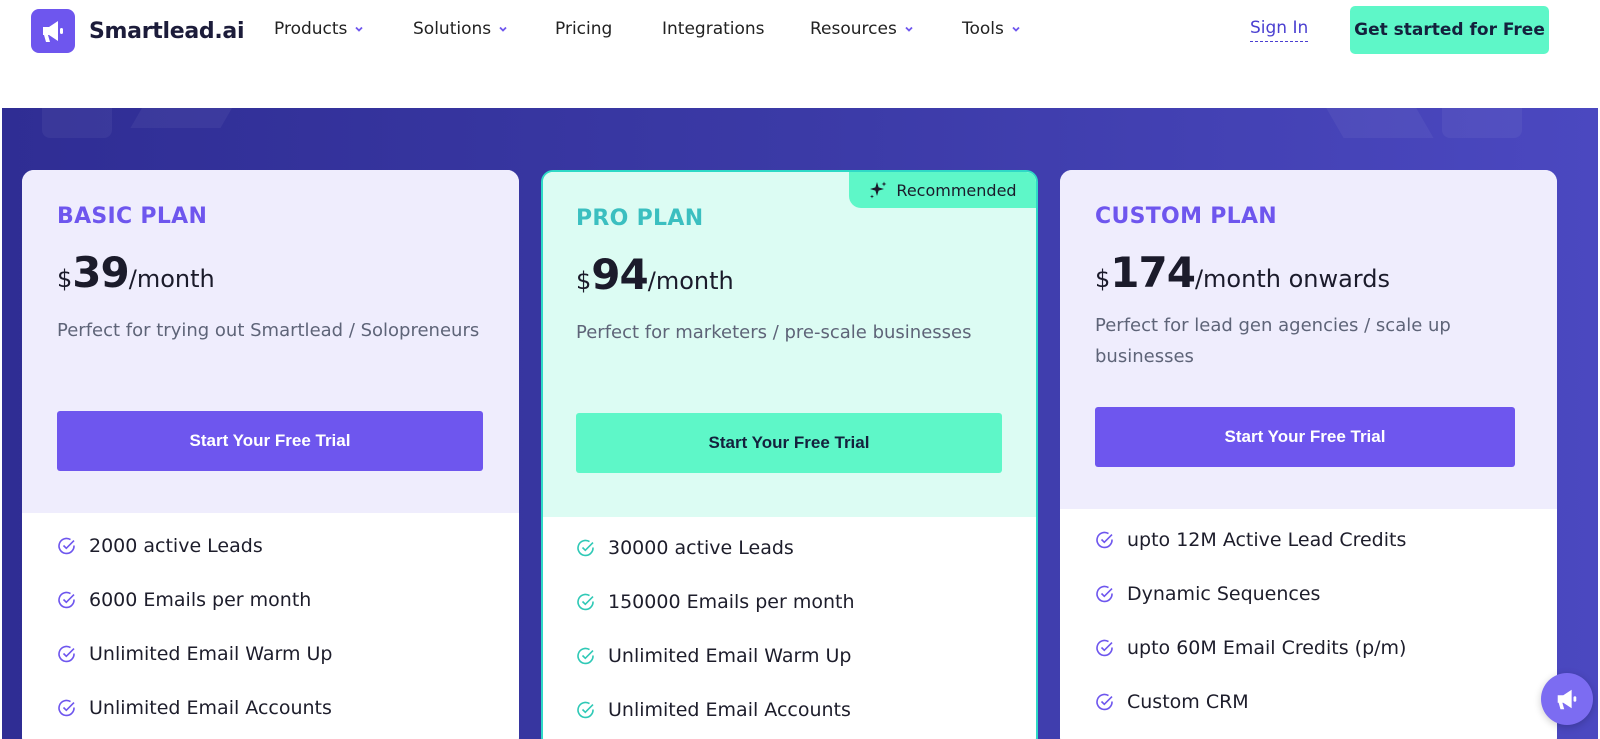  I want to click on chat-widget-button, so click(1567, 699).